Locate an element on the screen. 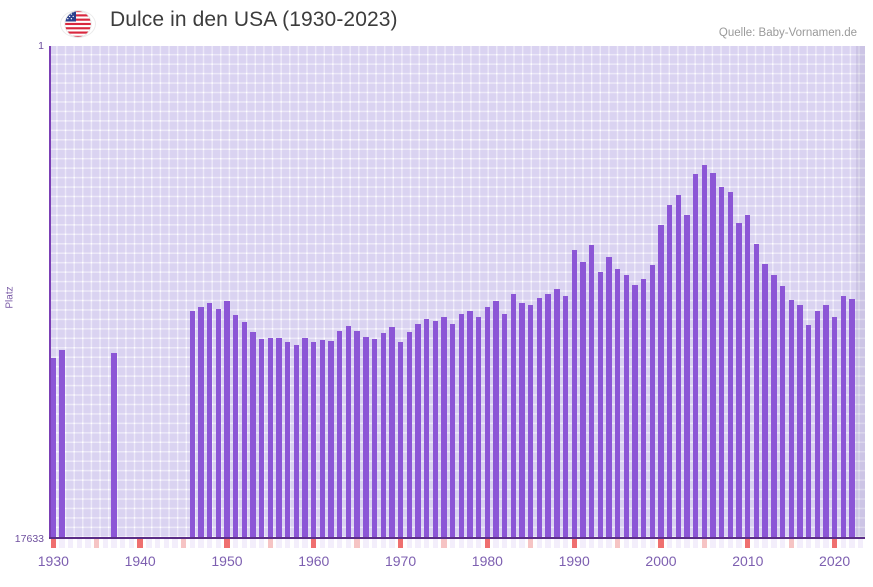 The image size is (873, 587). bar-2007 is located at coordinates (722, 362).